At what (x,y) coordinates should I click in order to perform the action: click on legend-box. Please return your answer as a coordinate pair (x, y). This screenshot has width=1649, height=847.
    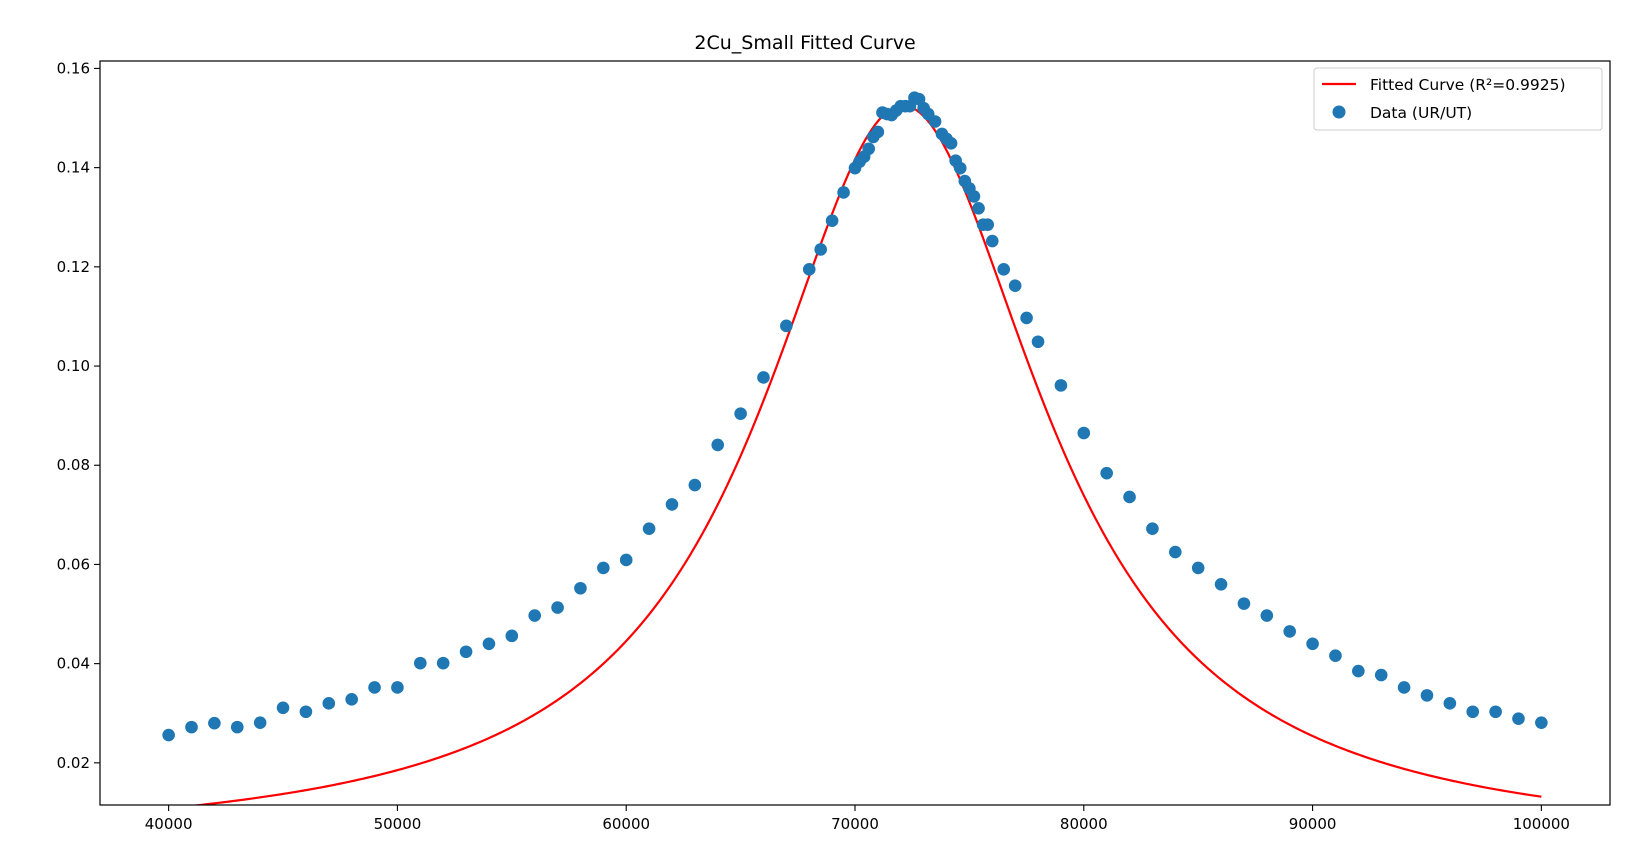
    Looking at the image, I should click on (1458, 99).